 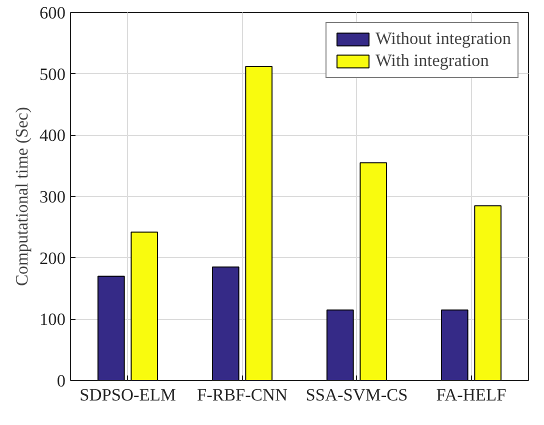 I want to click on y-tick-label: 0, so click(x=61, y=381).